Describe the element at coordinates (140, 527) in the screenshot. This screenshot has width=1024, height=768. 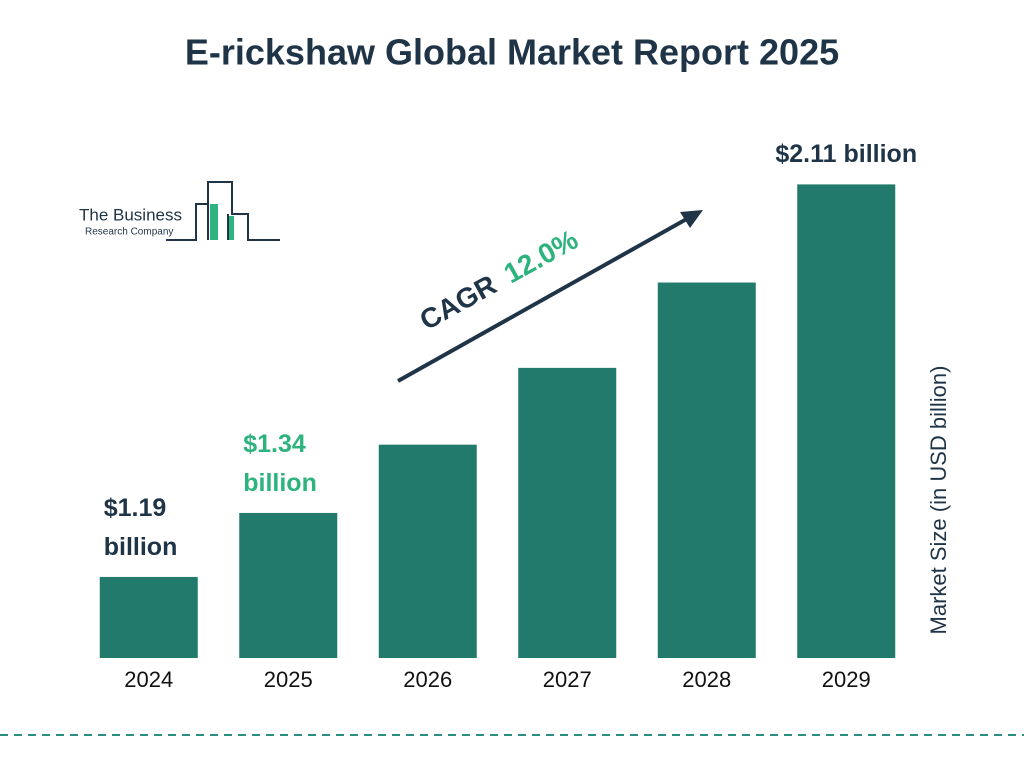
I see `value-label: $1.19 billion` at that location.